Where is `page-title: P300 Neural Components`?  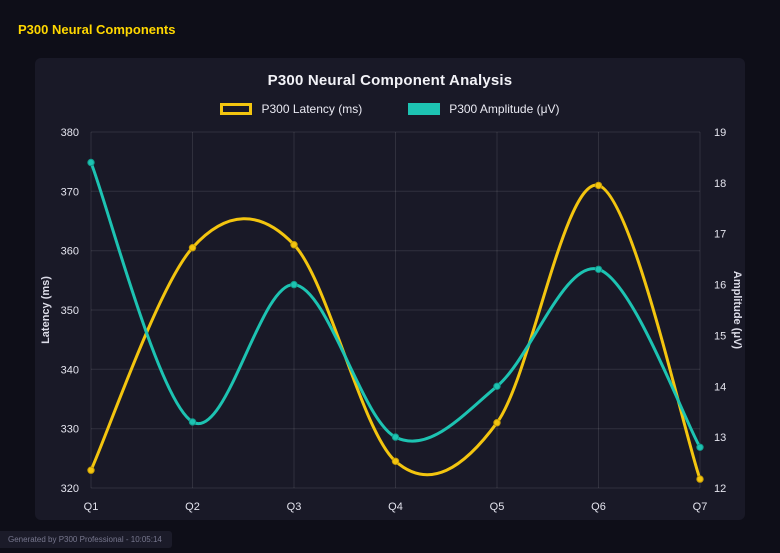
page-title: P300 Neural Components is located at coordinates (97, 29).